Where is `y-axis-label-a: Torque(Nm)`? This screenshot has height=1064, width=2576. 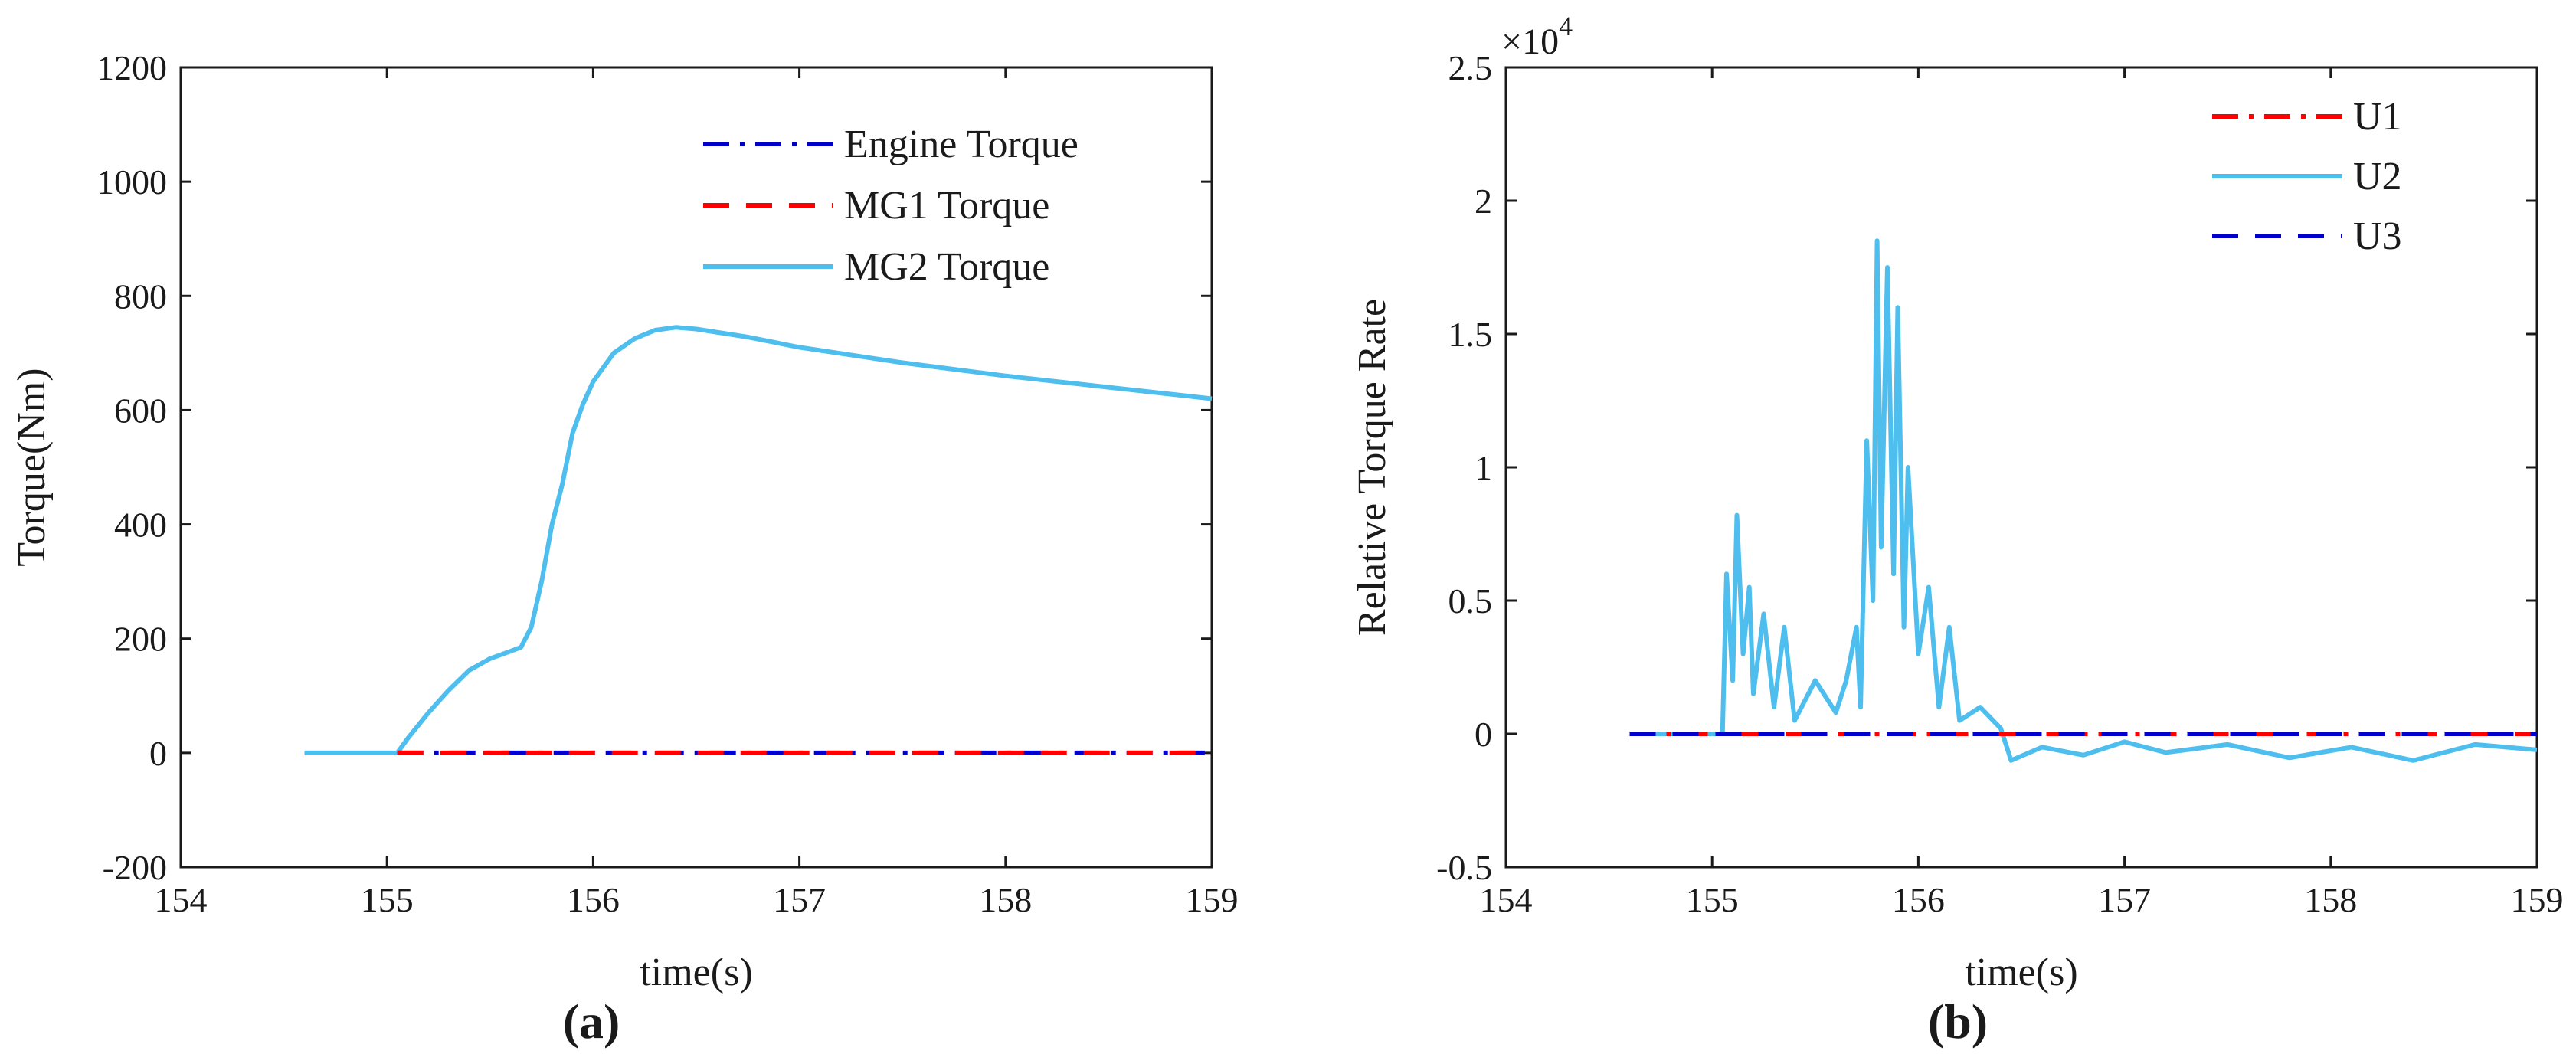
y-axis-label-a: Torque(Nm) is located at coordinates (32, 467).